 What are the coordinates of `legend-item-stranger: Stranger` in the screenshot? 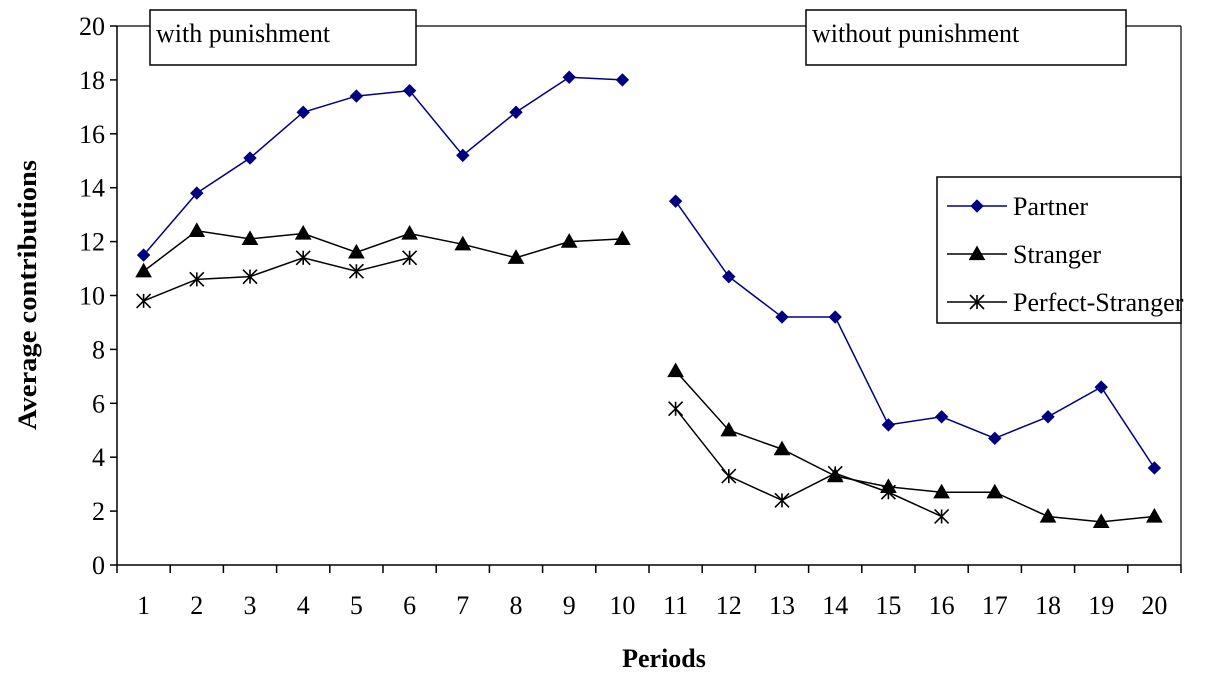 It's located at (1024, 254).